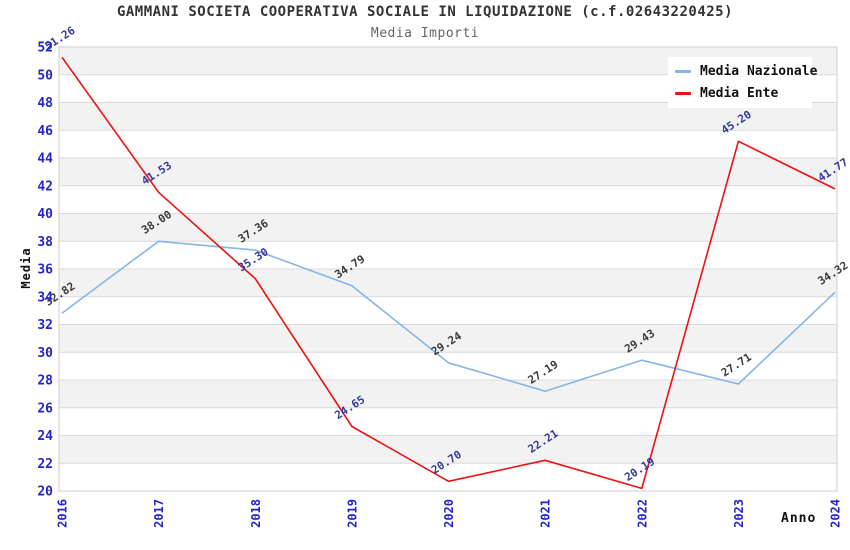 This screenshot has width=850, height=550. What do you see at coordinates (739, 513) in the screenshot?
I see `x-tick-label: 2023` at bounding box center [739, 513].